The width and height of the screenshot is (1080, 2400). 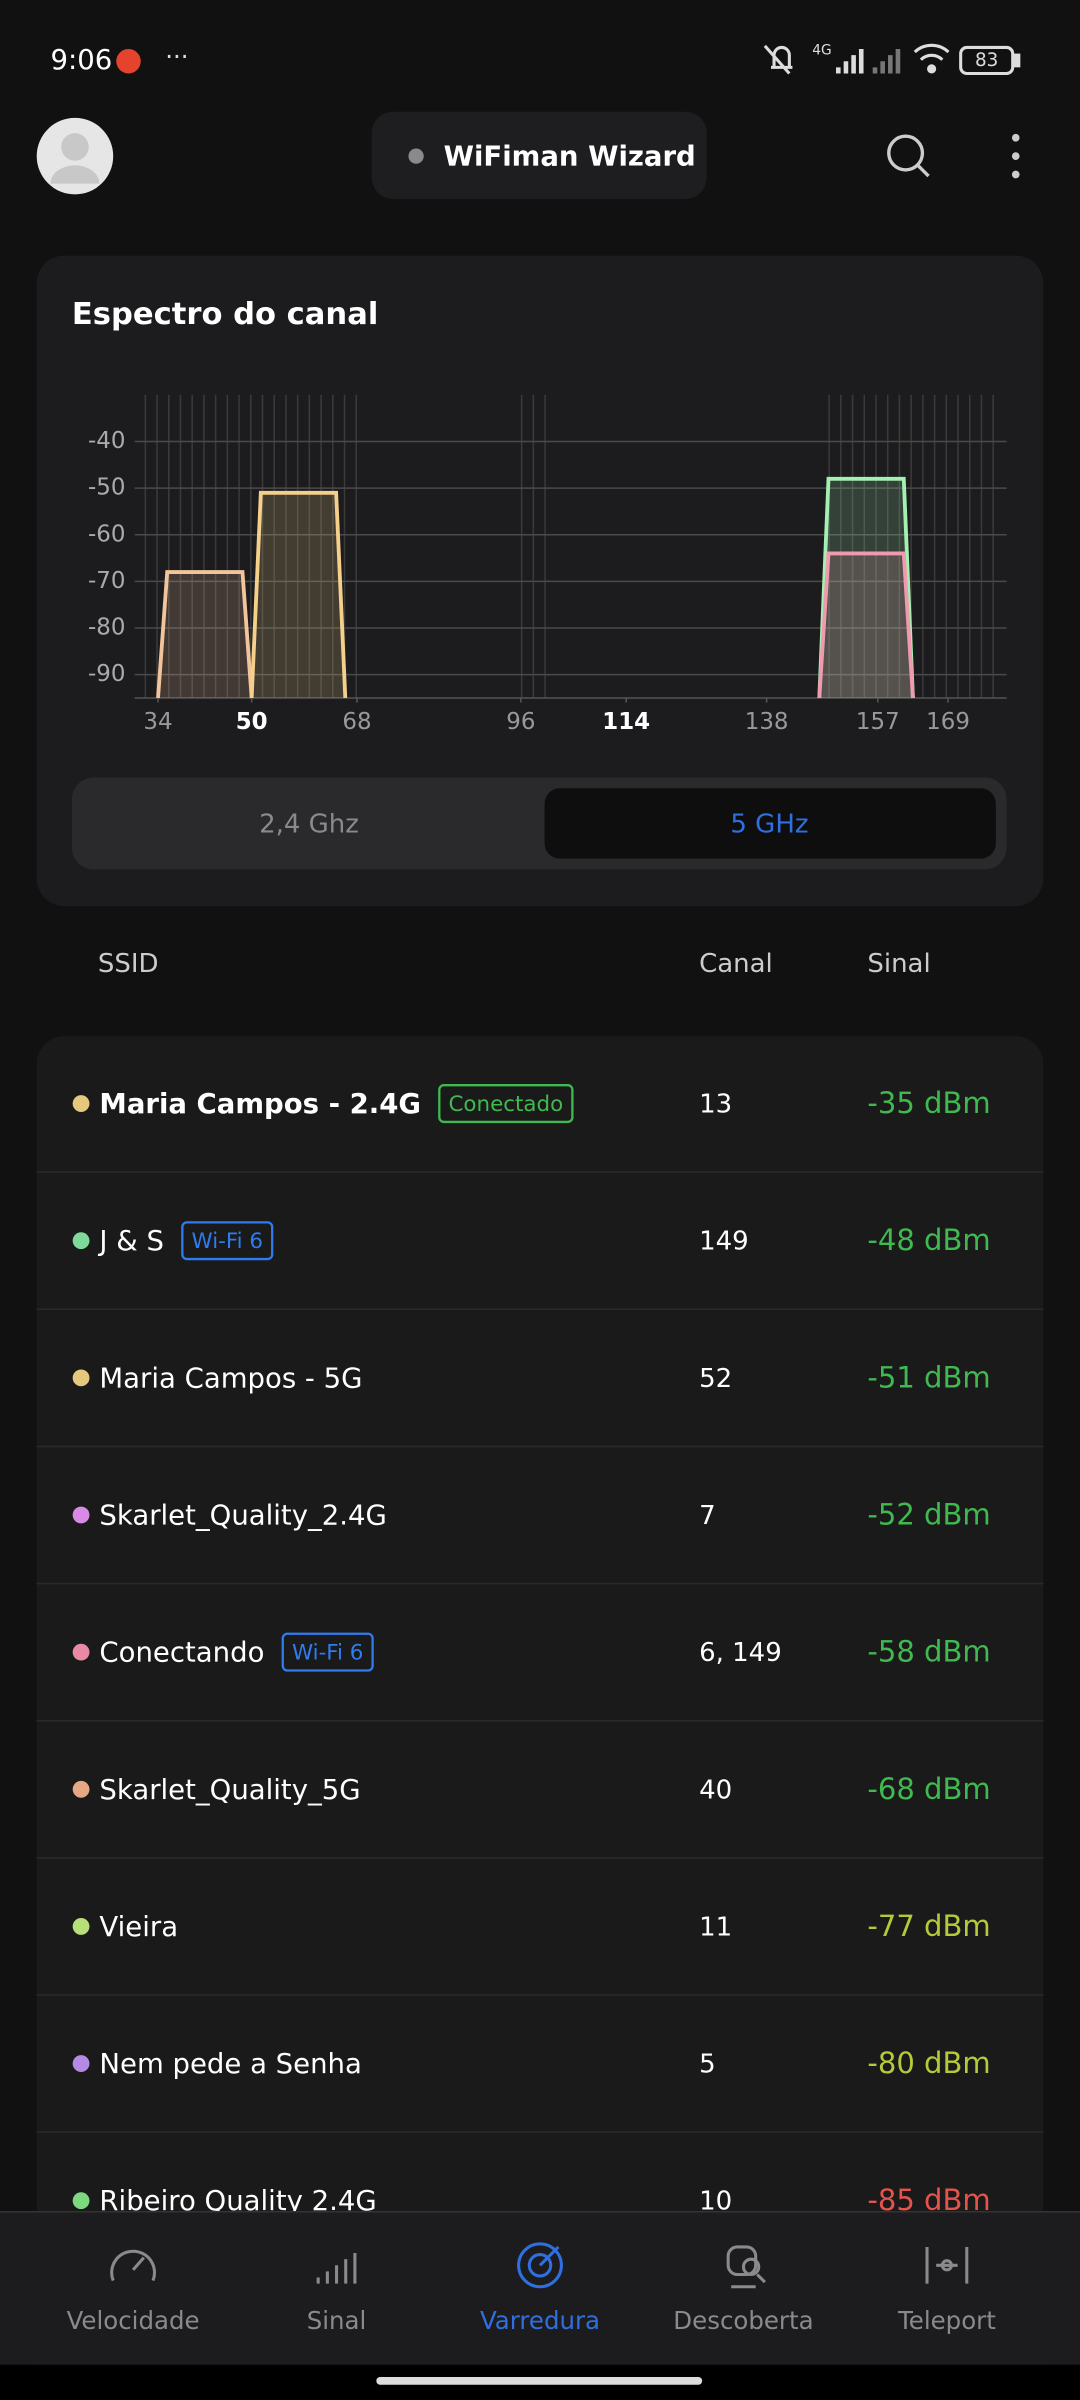 I want to click on network-channel: 7, so click(x=707, y=1516).